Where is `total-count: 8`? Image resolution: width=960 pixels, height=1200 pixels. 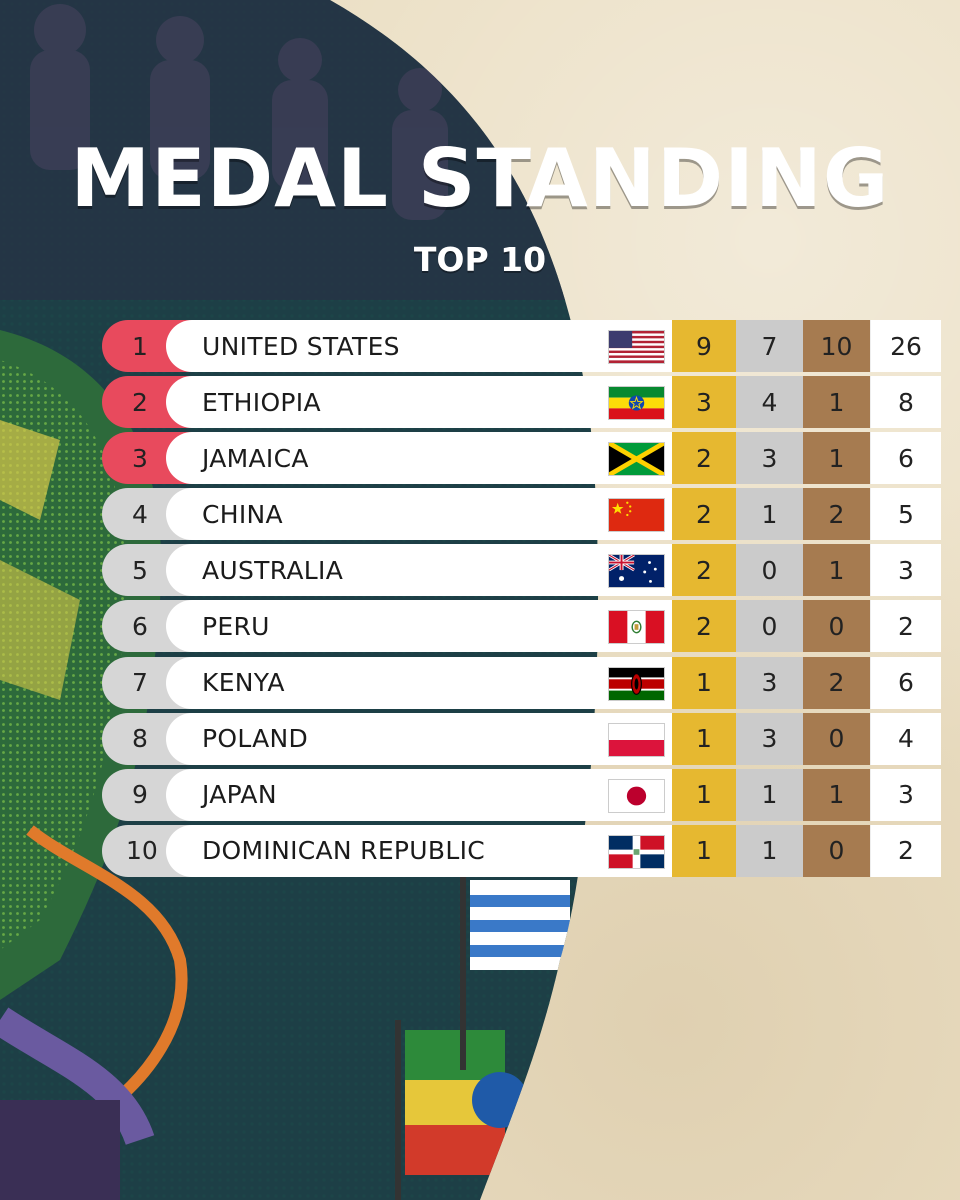 total-count: 8 is located at coordinates (905, 402).